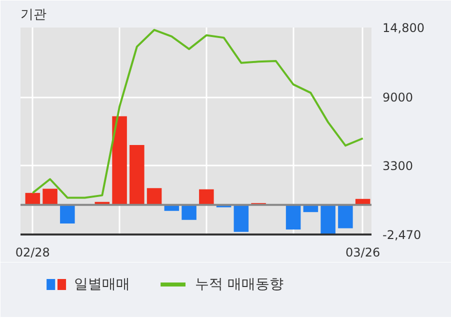  I want to click on y-tick-label: 9000, so click(398, 97).